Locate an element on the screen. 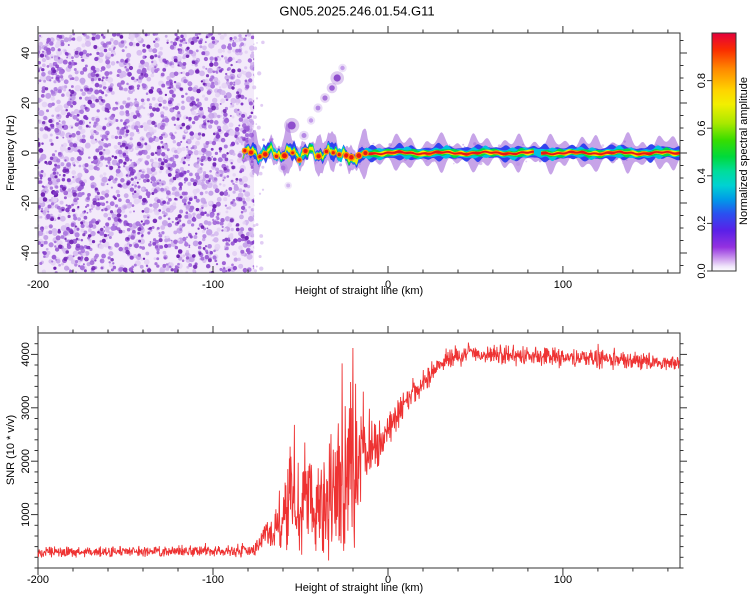 The width and height of the screenshot is (750, 600). noise-field is located at coordinates (146, 153).